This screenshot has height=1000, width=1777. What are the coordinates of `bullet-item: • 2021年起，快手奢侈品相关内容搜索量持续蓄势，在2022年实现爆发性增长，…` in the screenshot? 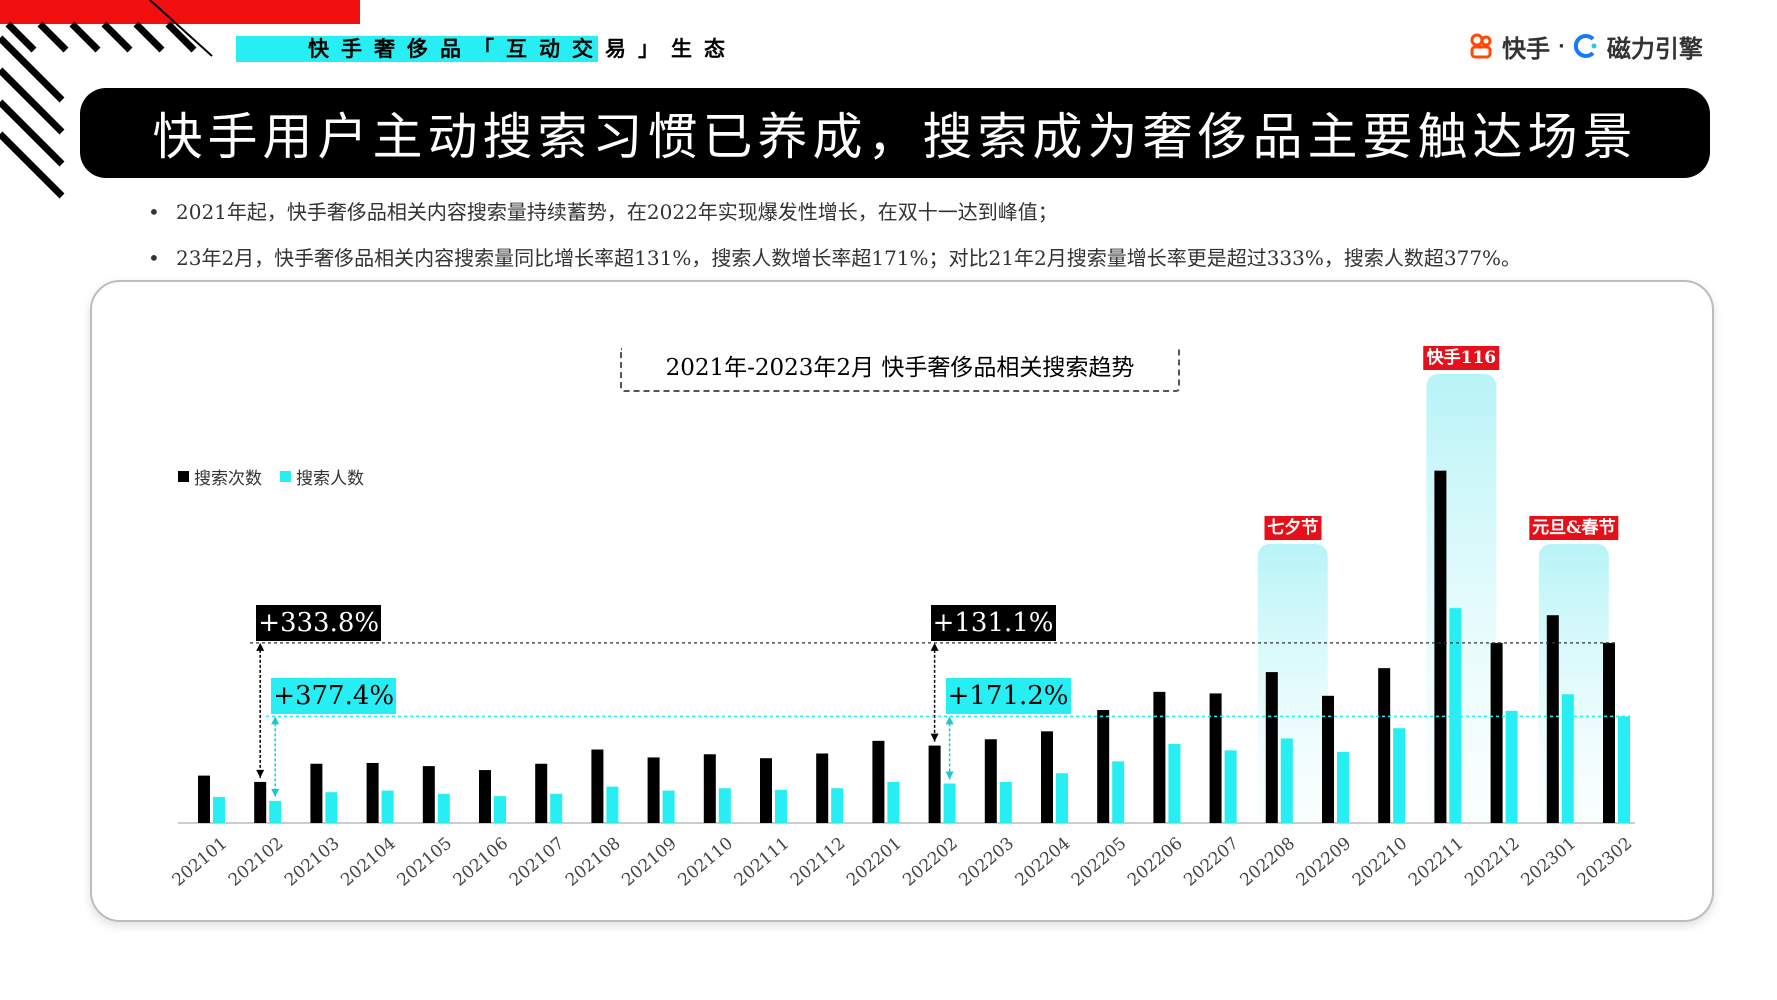 It's located at (929, 219).